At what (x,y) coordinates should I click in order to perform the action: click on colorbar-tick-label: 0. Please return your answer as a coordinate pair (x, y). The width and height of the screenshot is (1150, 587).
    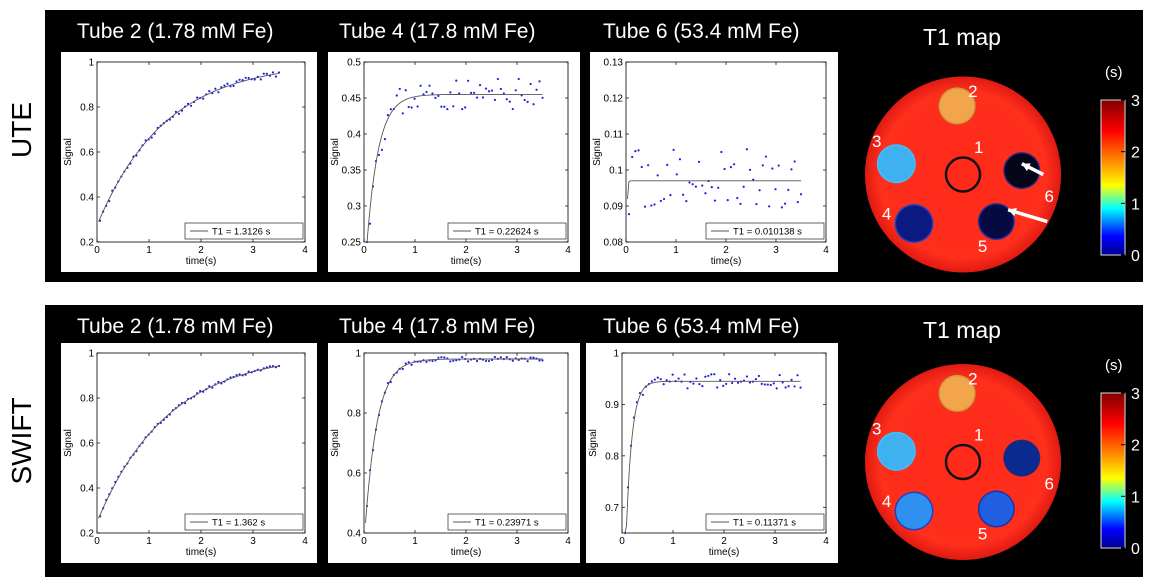
    Looking at the image, I should click on (1135, 549).